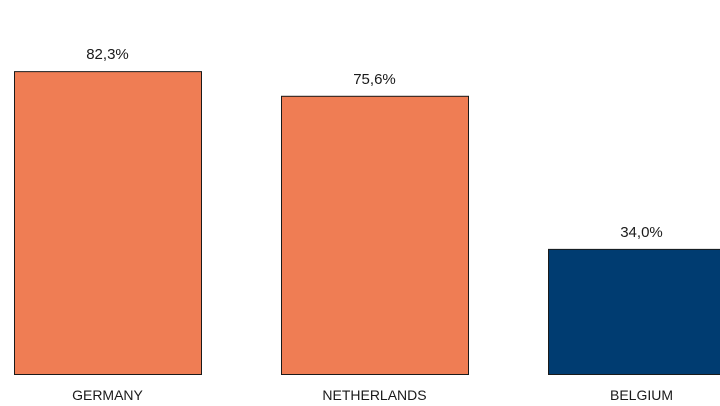 The width and height of the screenshot is (720, 406). I want to click on bar-belgium, so click(634, 312).